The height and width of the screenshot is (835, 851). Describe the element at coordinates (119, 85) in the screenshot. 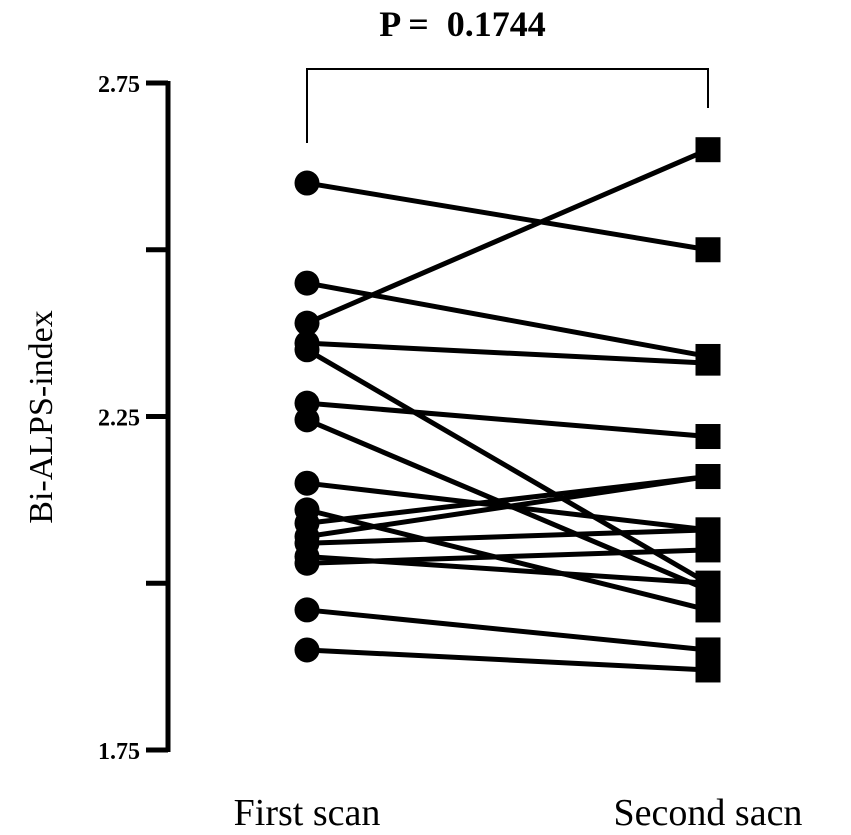

I see `y-tick-label: 2.75` at that location.